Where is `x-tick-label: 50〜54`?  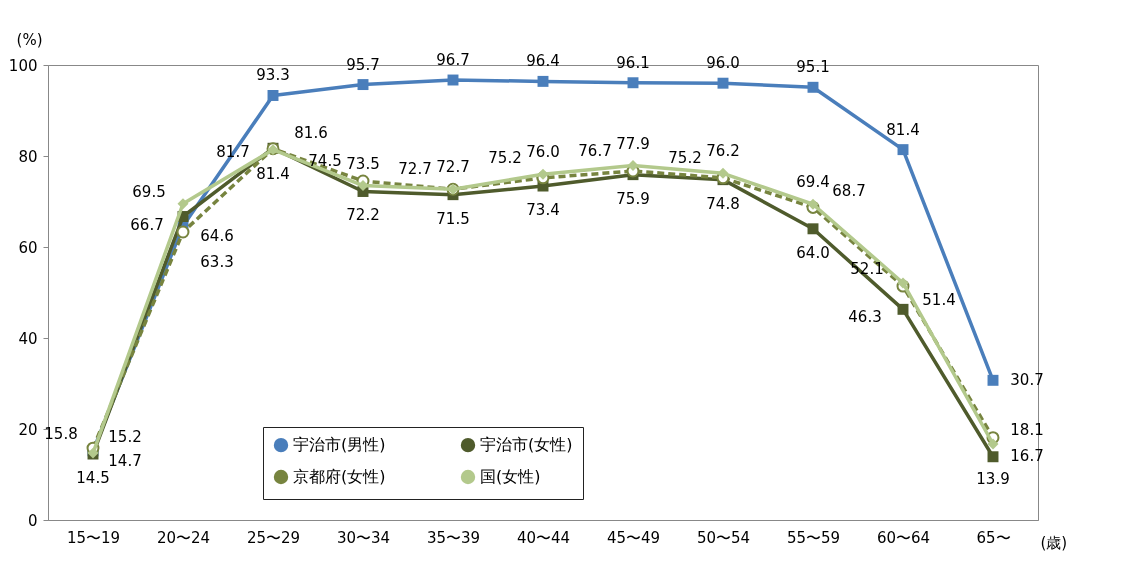
x-tick-label: 50〜54 is located at coordinates (723, 537).